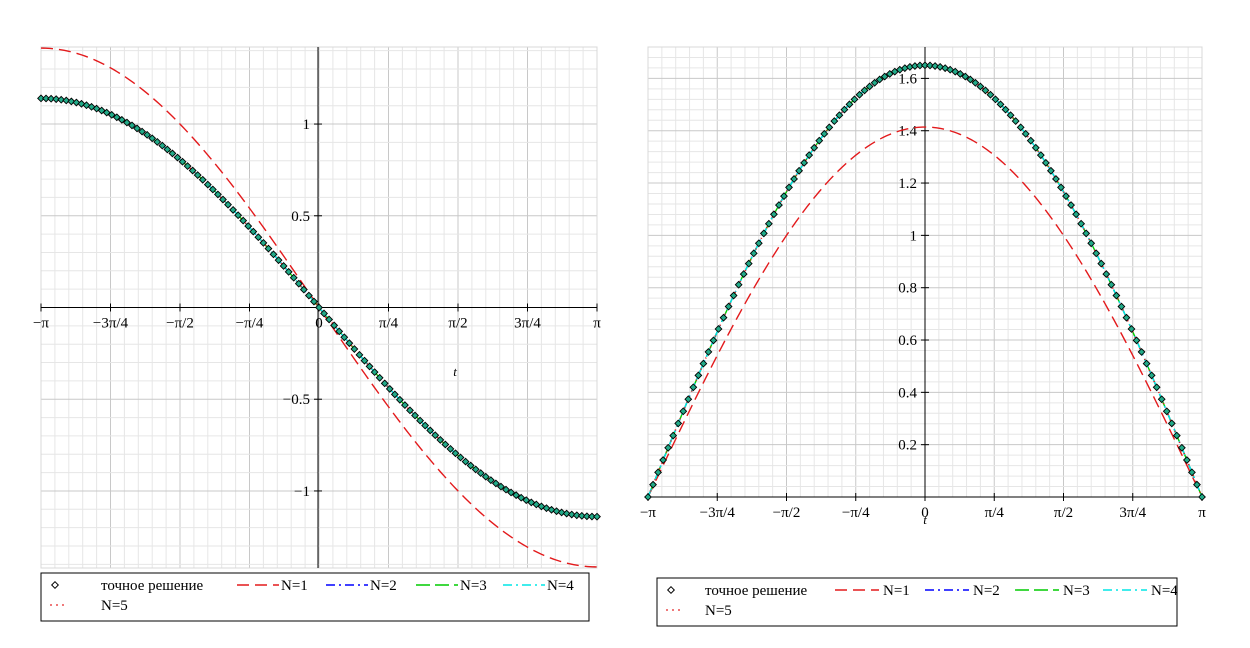 The width and height of the screenshot is (1250, 648). What do you see at coordinates (917, 602) in the screenshot?
I see `legend-box` at bounding box center [917, 602].